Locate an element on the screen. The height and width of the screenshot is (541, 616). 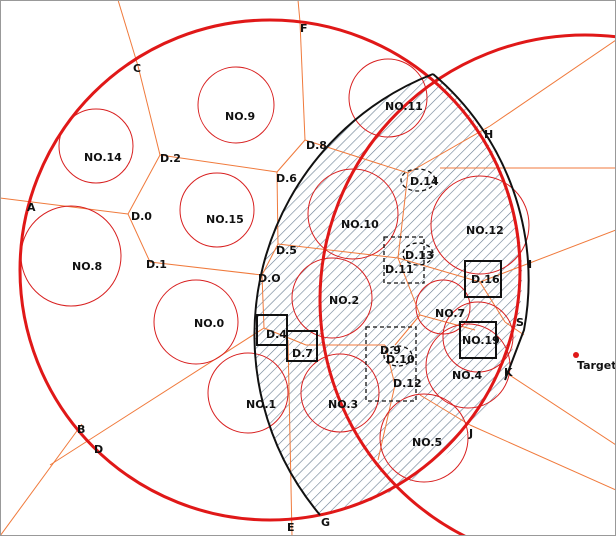
point-b: B is located at coordinates (81, 429).